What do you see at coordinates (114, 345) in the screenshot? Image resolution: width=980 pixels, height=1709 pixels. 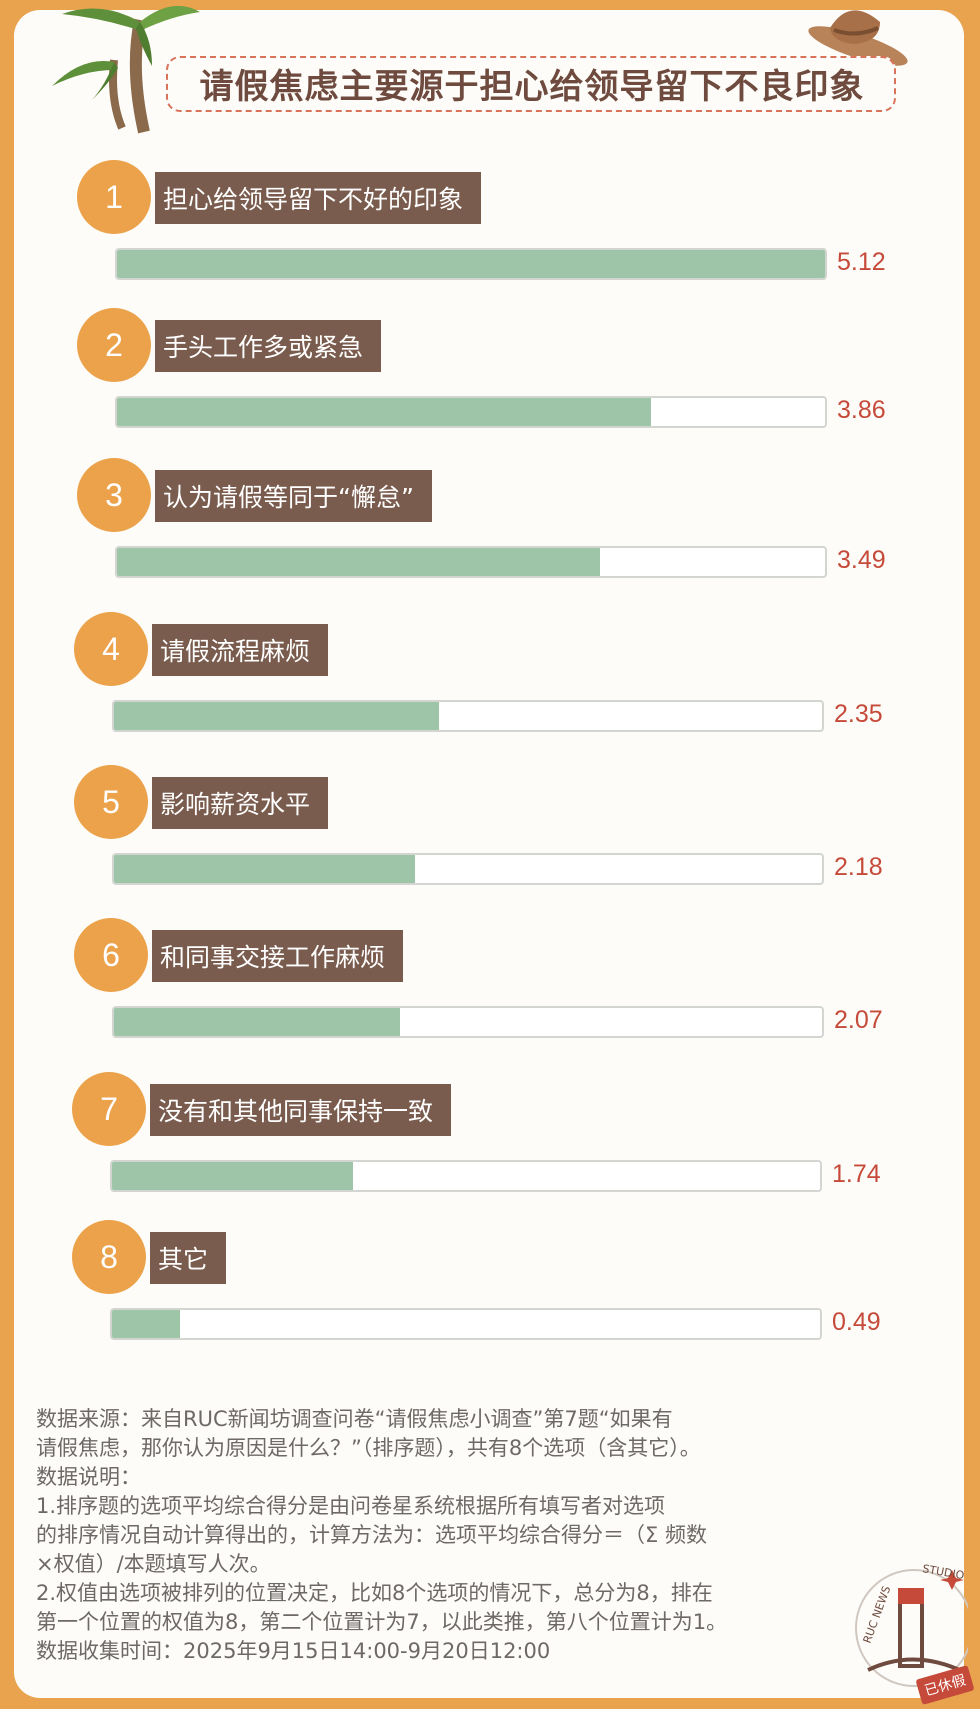 I see `rank-badge: 2` at bounding box center [114, 345].